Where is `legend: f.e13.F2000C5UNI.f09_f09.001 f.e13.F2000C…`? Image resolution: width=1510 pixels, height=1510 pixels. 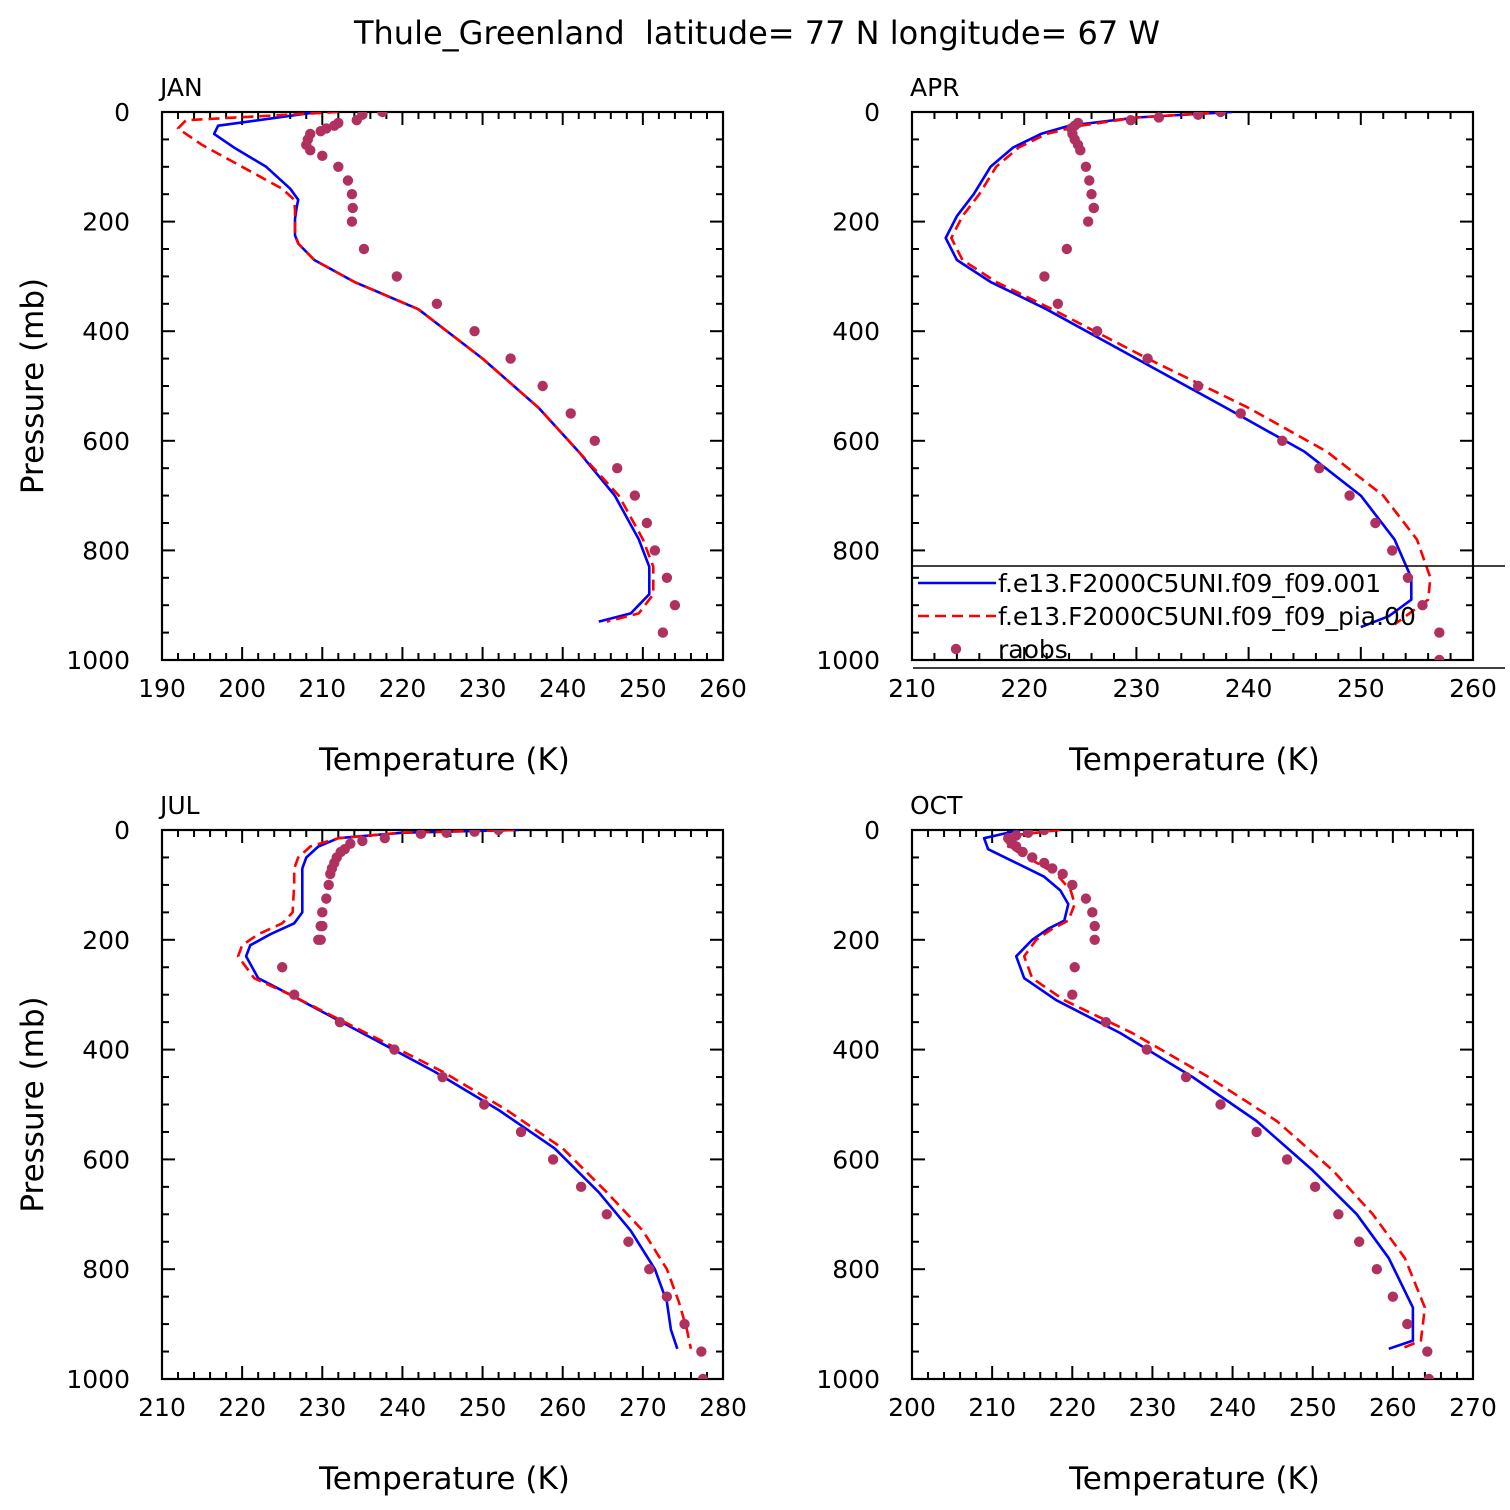
legend: f.e13.F2000C5UNI.f09_f09.001 f.e13.F2000C… is located at coordinates (1209, 617).